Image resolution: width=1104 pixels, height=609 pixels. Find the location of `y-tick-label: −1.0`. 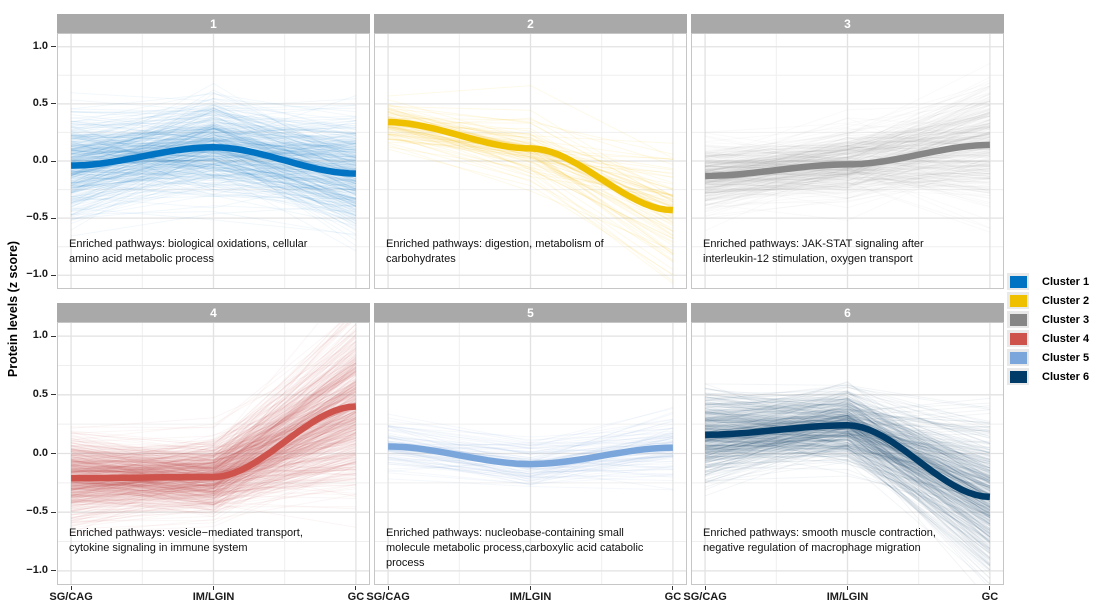

y-tick-label: −1.0 is located at coordinates (37, 274).